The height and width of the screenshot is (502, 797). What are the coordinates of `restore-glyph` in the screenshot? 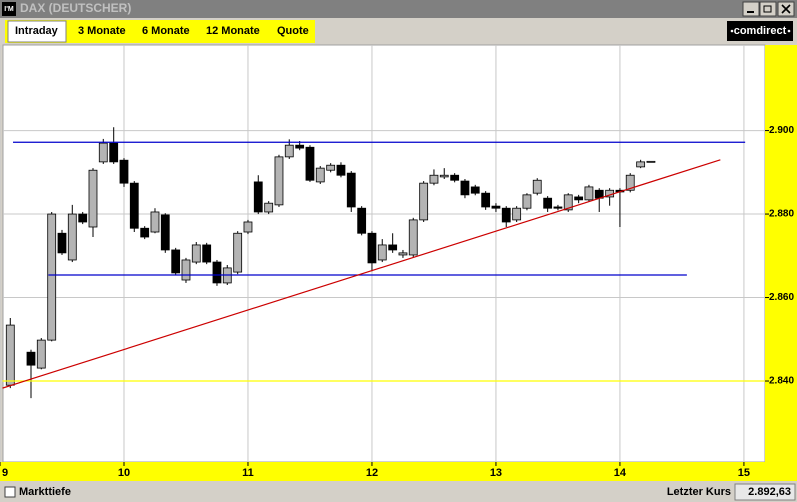 It's located at (767, 9).